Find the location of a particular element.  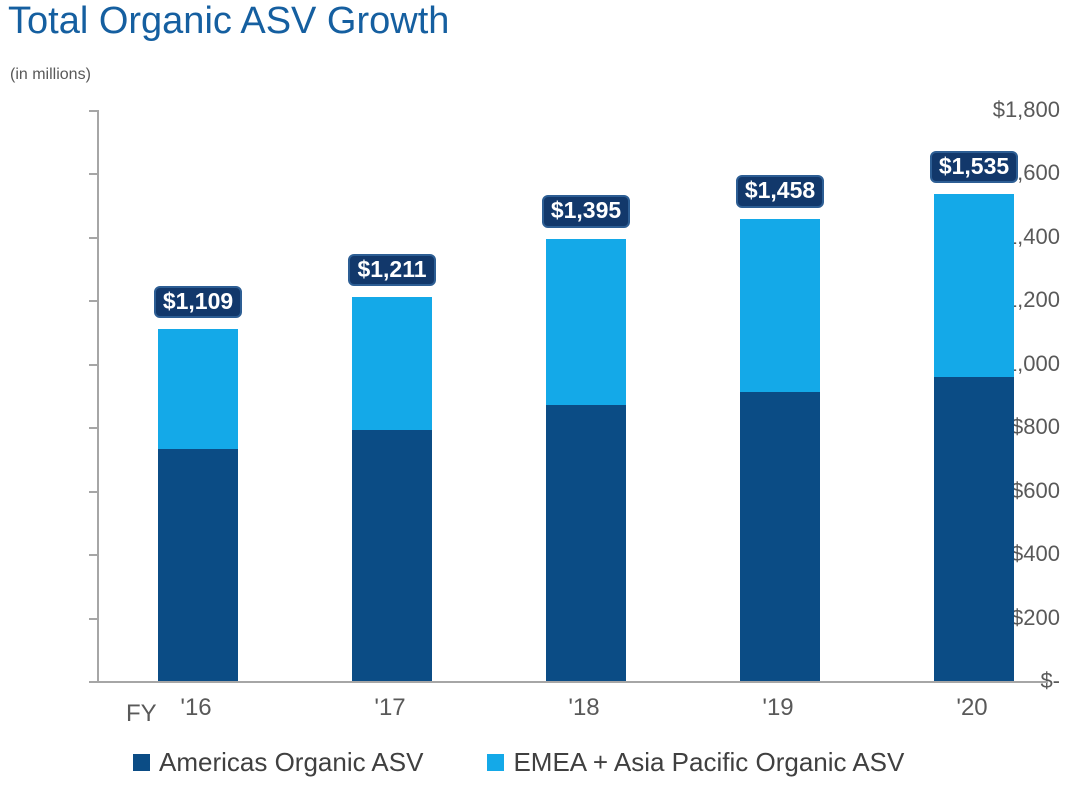

units-label: (in millions) is located at coordinates (50, 74).